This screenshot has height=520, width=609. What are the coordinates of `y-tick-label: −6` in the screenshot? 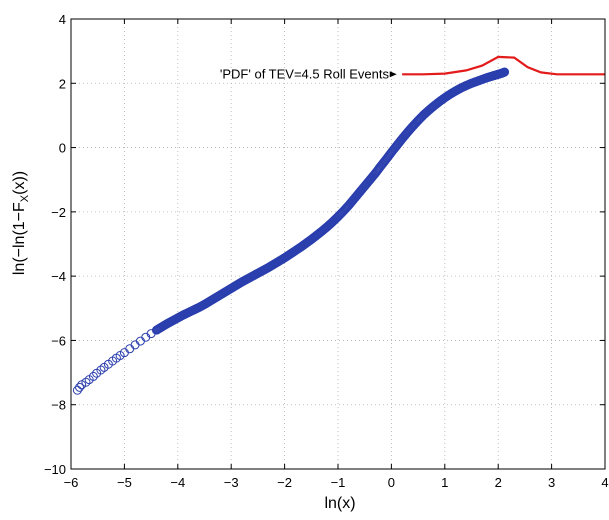 It's located at (58, 340).